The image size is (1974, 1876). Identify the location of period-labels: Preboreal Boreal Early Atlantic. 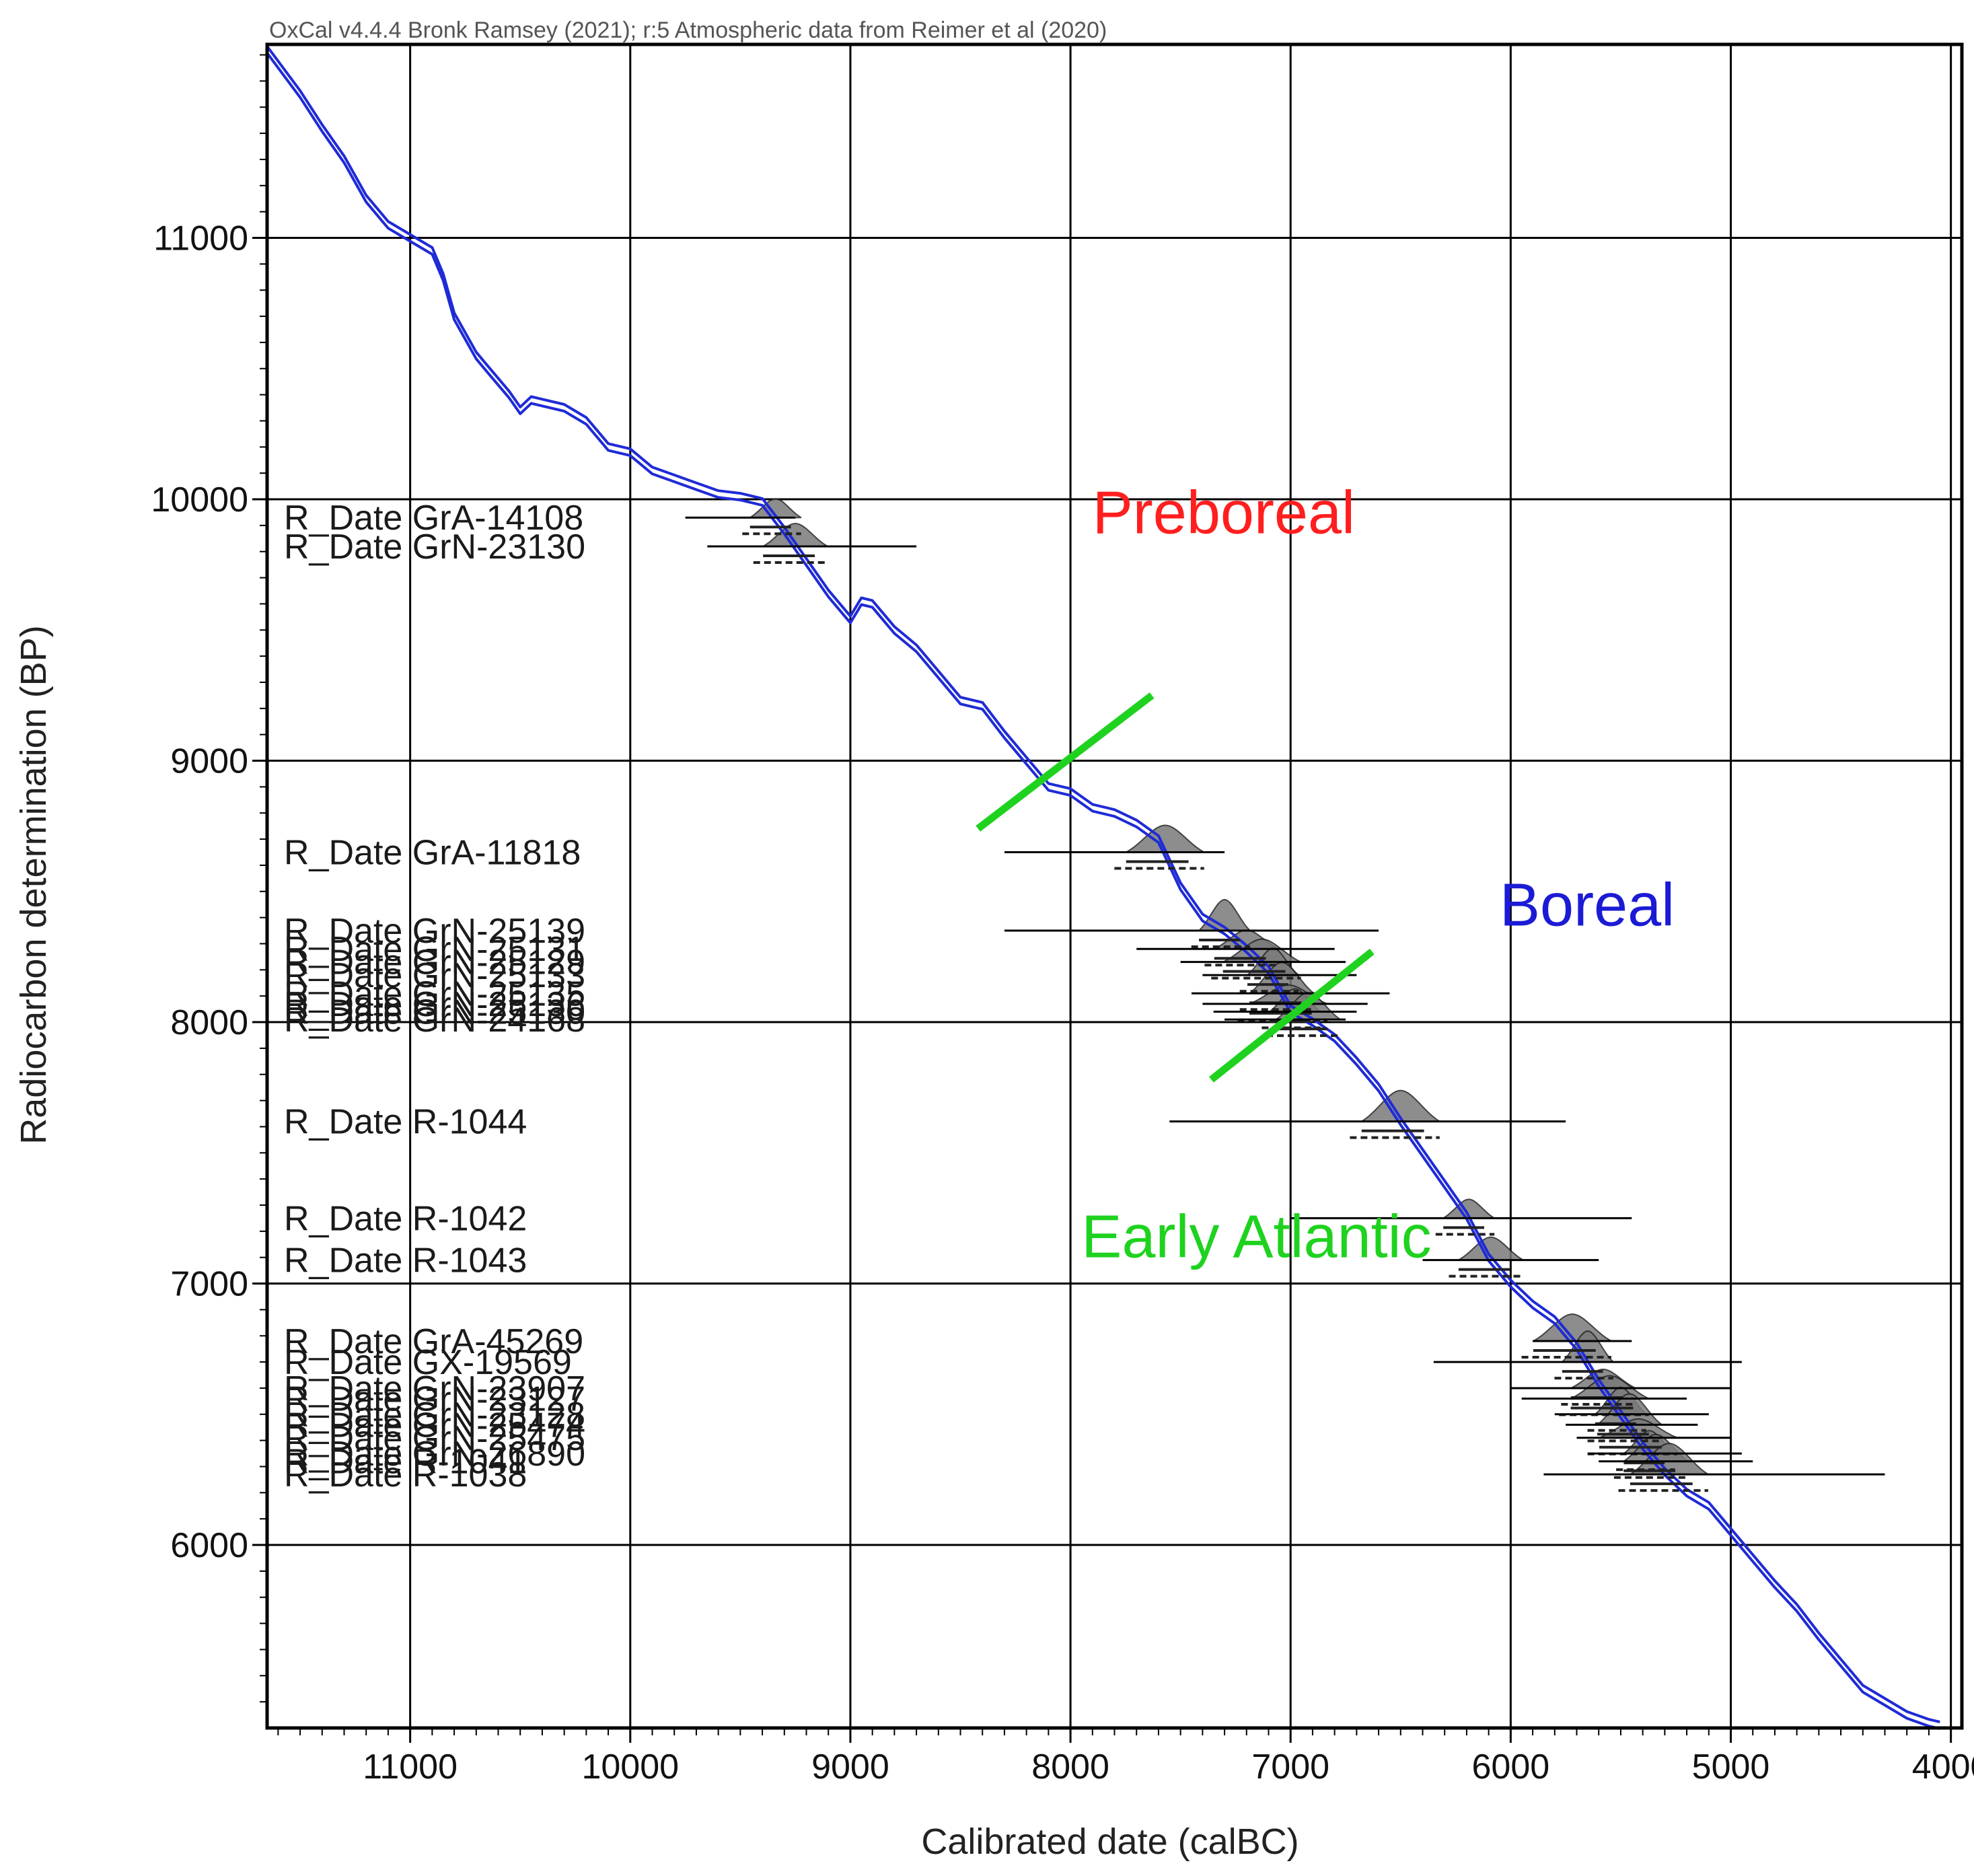
(1378, 875).